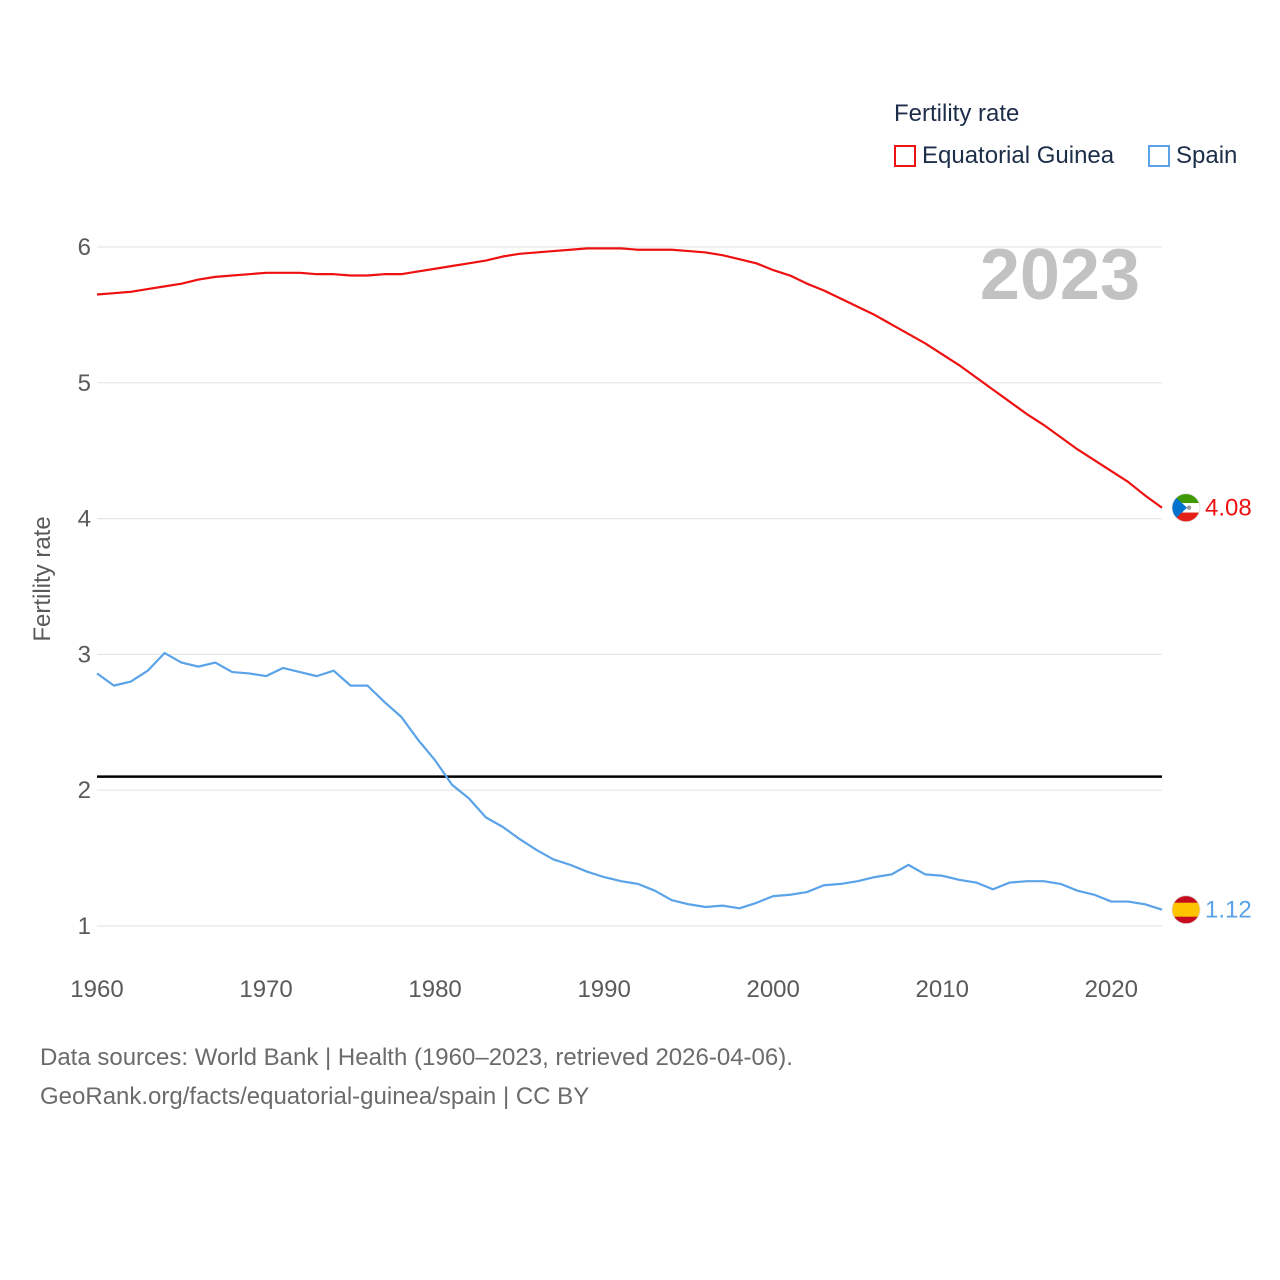  What do you see at coordinates (84, 587) in the screenshot?
I see `y-axis-ticks: 1 2 3 4 5 6` at bounding box center [84, 587].